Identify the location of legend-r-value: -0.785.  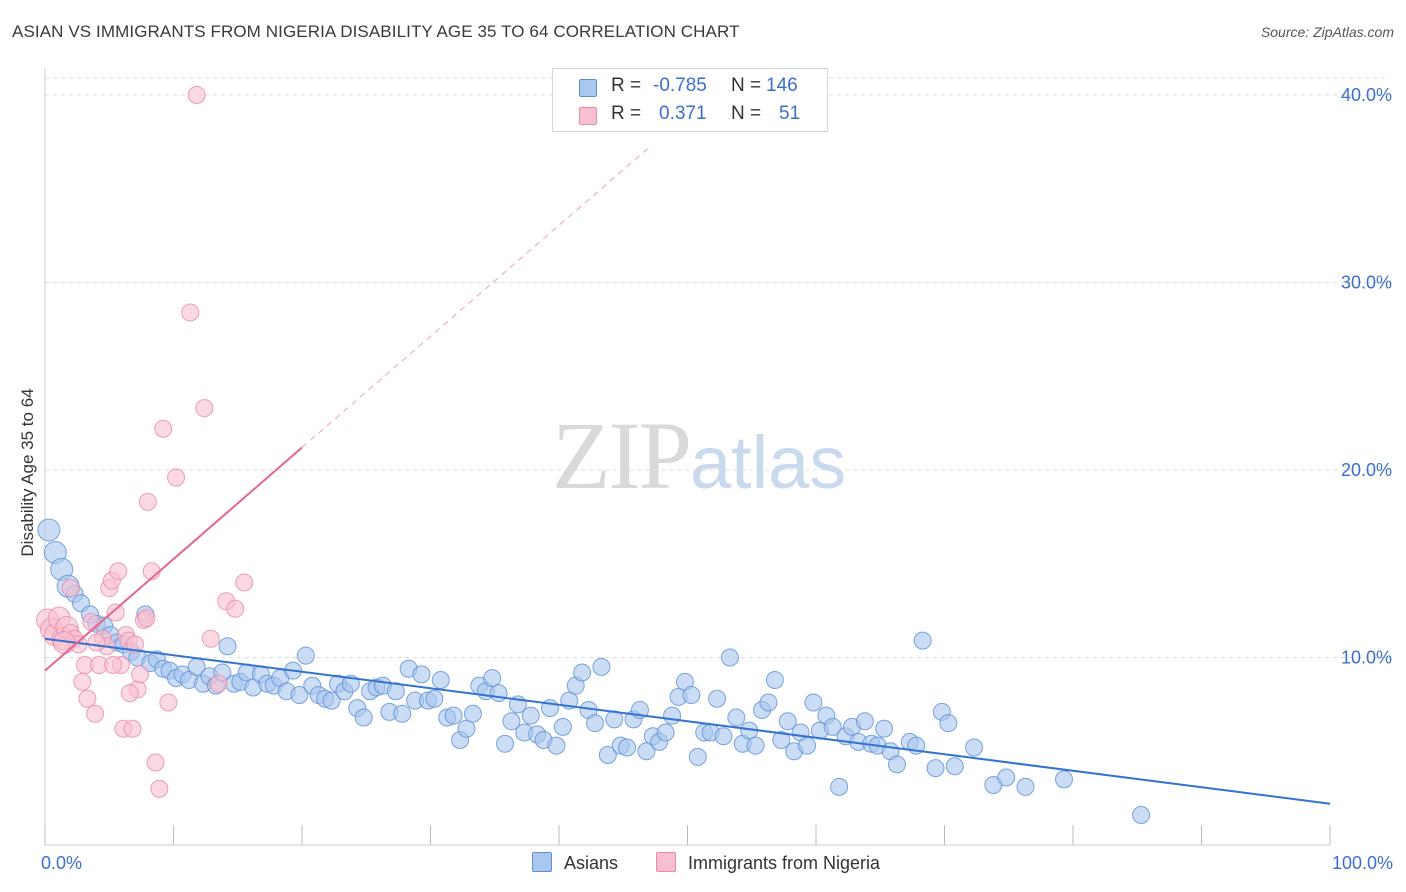
(680, 85).